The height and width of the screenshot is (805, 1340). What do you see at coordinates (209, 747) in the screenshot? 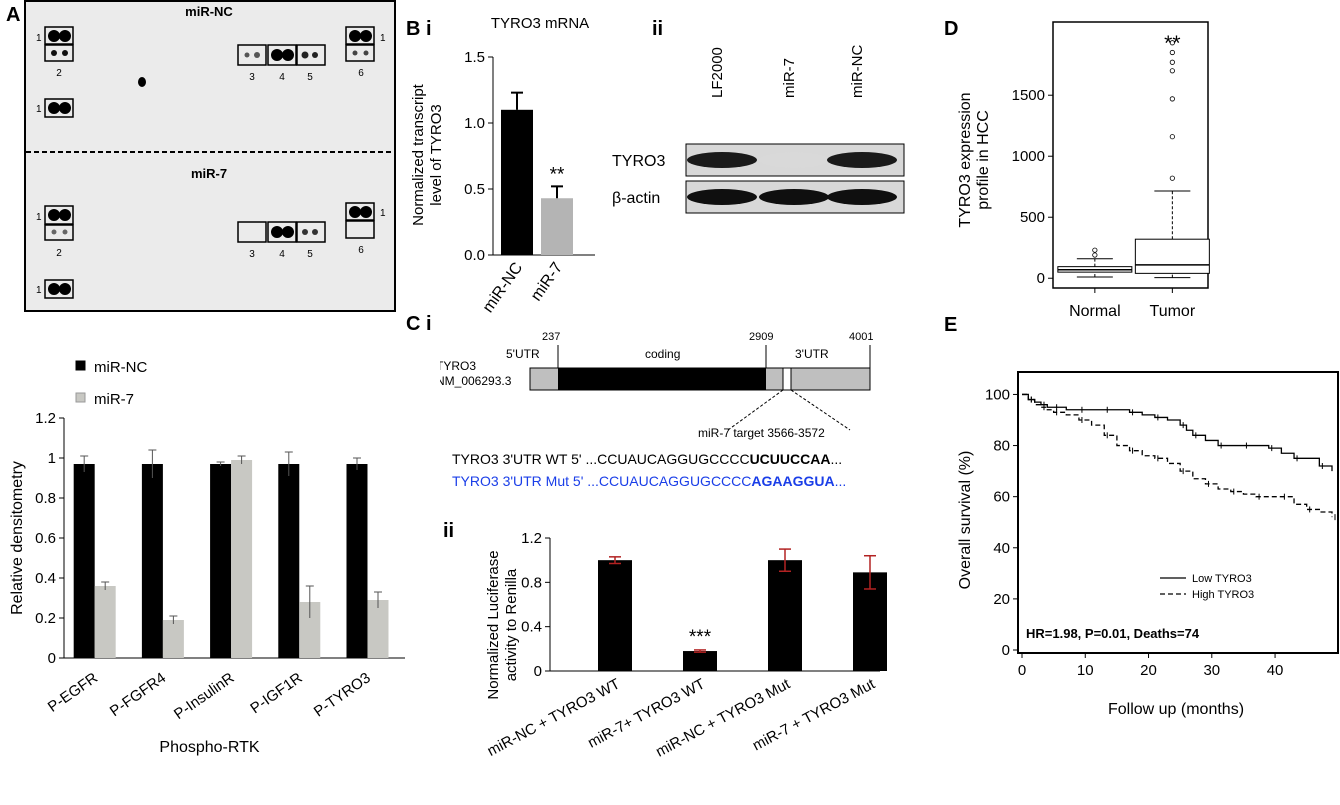
I see `x-axis-label: Phospho-RTK` at bounding box center [209, 747].